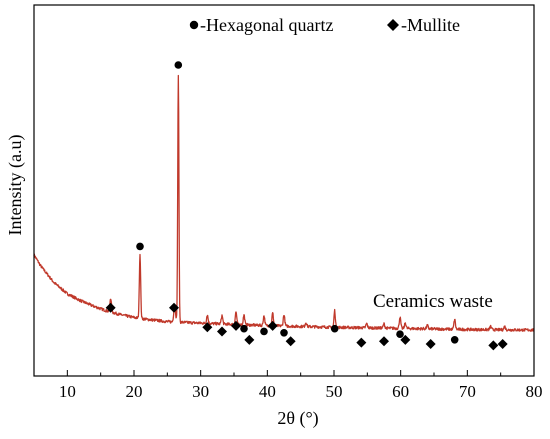  What do you see at coordinates (433, 301) in the screenshot?
I see `sample-annotation: Ceramics waste` at bounding box center [433, 301].